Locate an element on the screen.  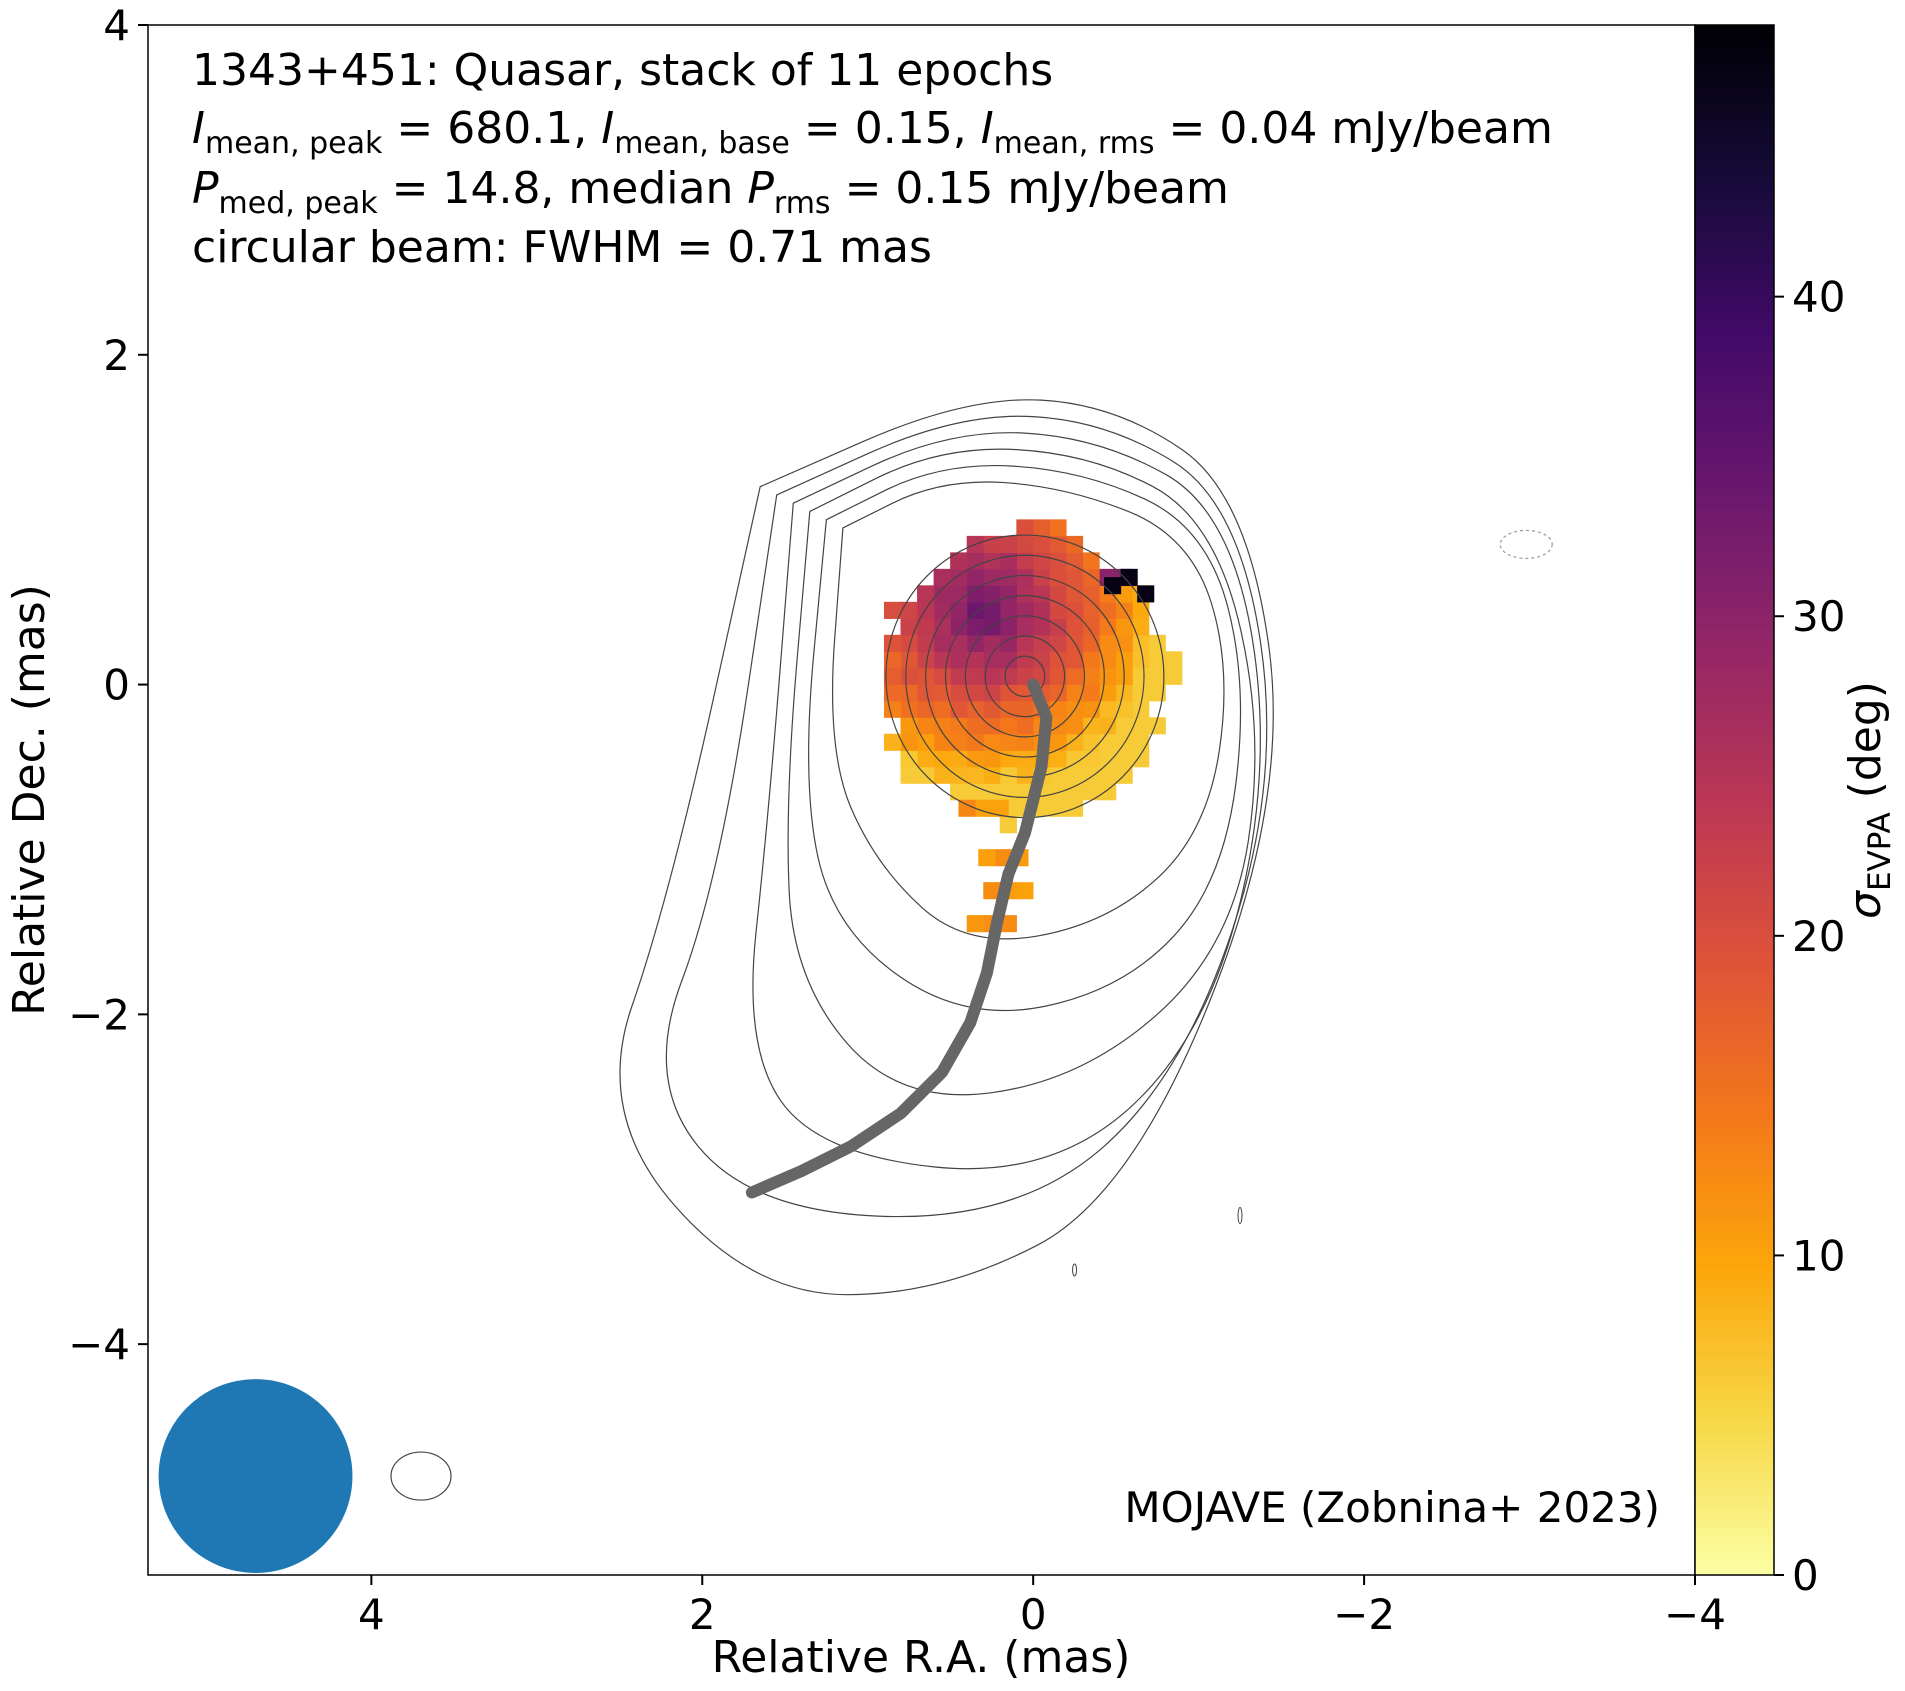
y-tick-label: −4 is located at coordinates (99, 1344).